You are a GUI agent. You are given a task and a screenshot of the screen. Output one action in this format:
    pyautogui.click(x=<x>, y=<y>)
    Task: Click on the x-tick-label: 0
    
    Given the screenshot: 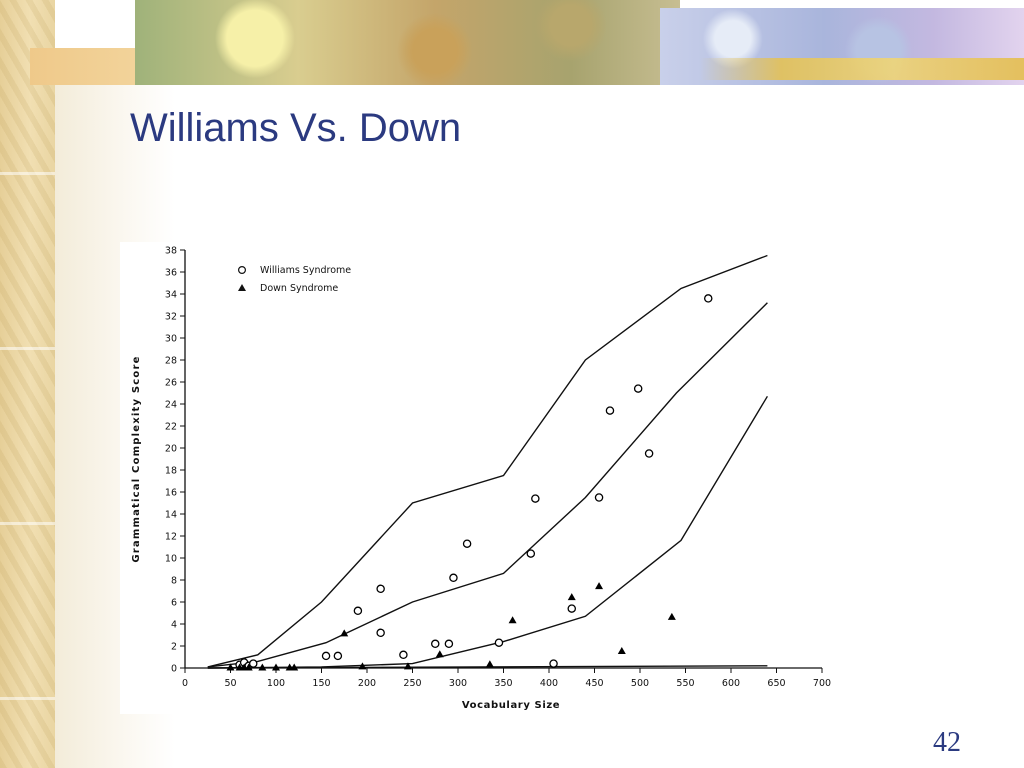 What is the action you would take?
    pyautogui.click(x=185, y=683)
    